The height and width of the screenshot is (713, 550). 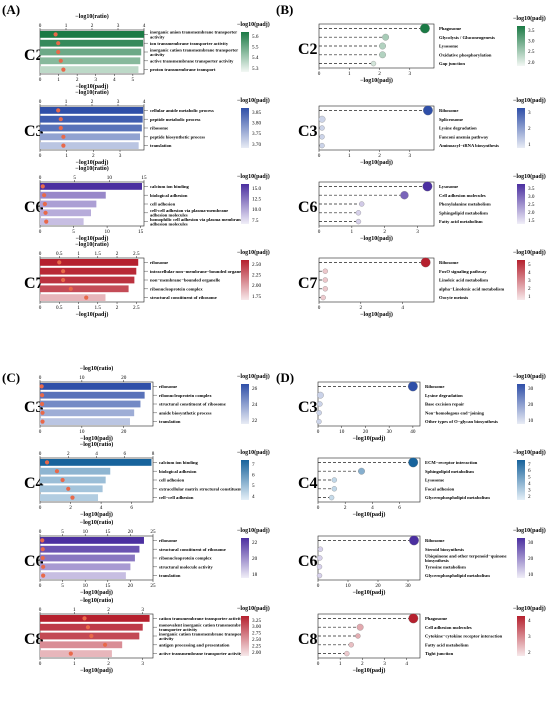 What do you see at coordinates (444, 549) in the screenshot?
I see `term-label: Steroid biosynthesis` at bounding box center [444, 549].